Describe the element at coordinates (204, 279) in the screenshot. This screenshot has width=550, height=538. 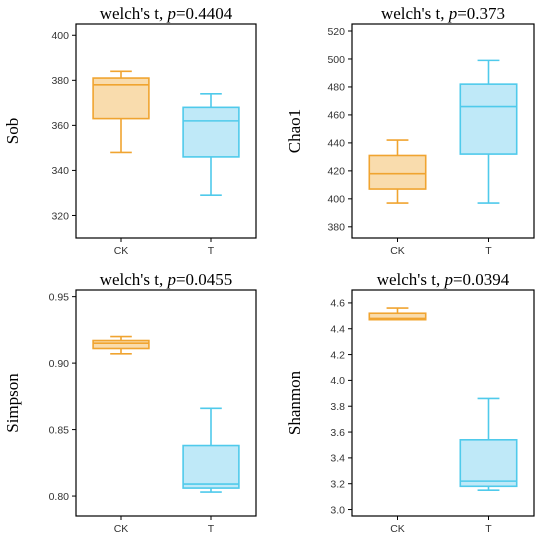
I see `title-p-value: =0.0455` at that location.